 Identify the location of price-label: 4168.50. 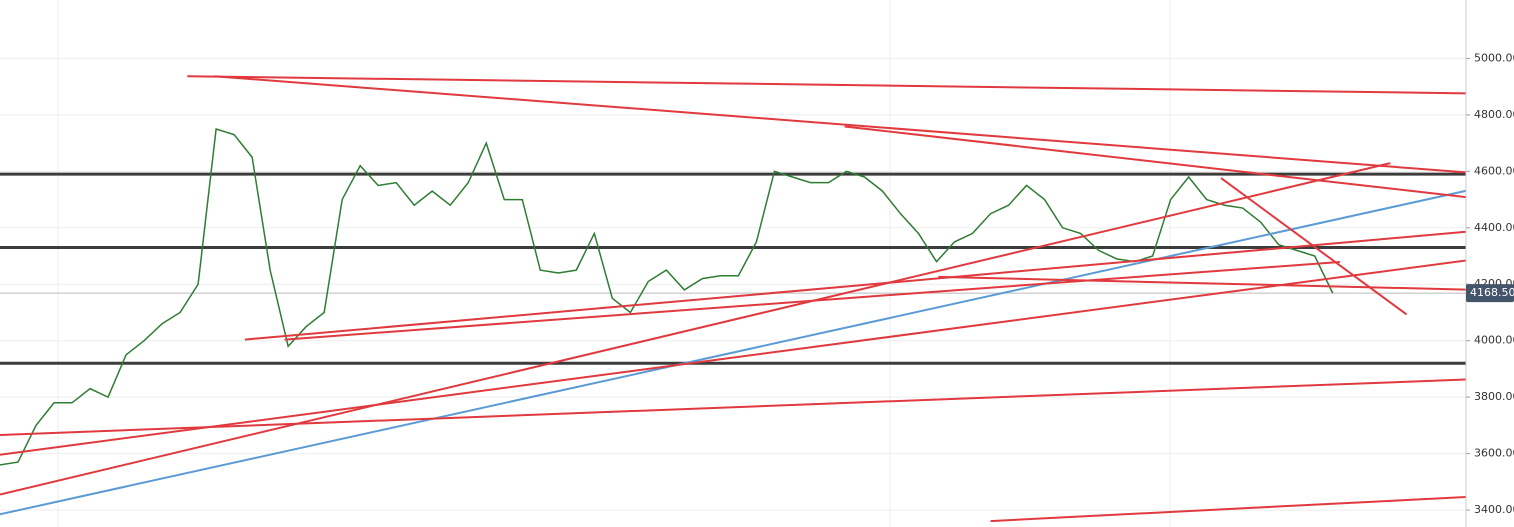
(1492, 292).